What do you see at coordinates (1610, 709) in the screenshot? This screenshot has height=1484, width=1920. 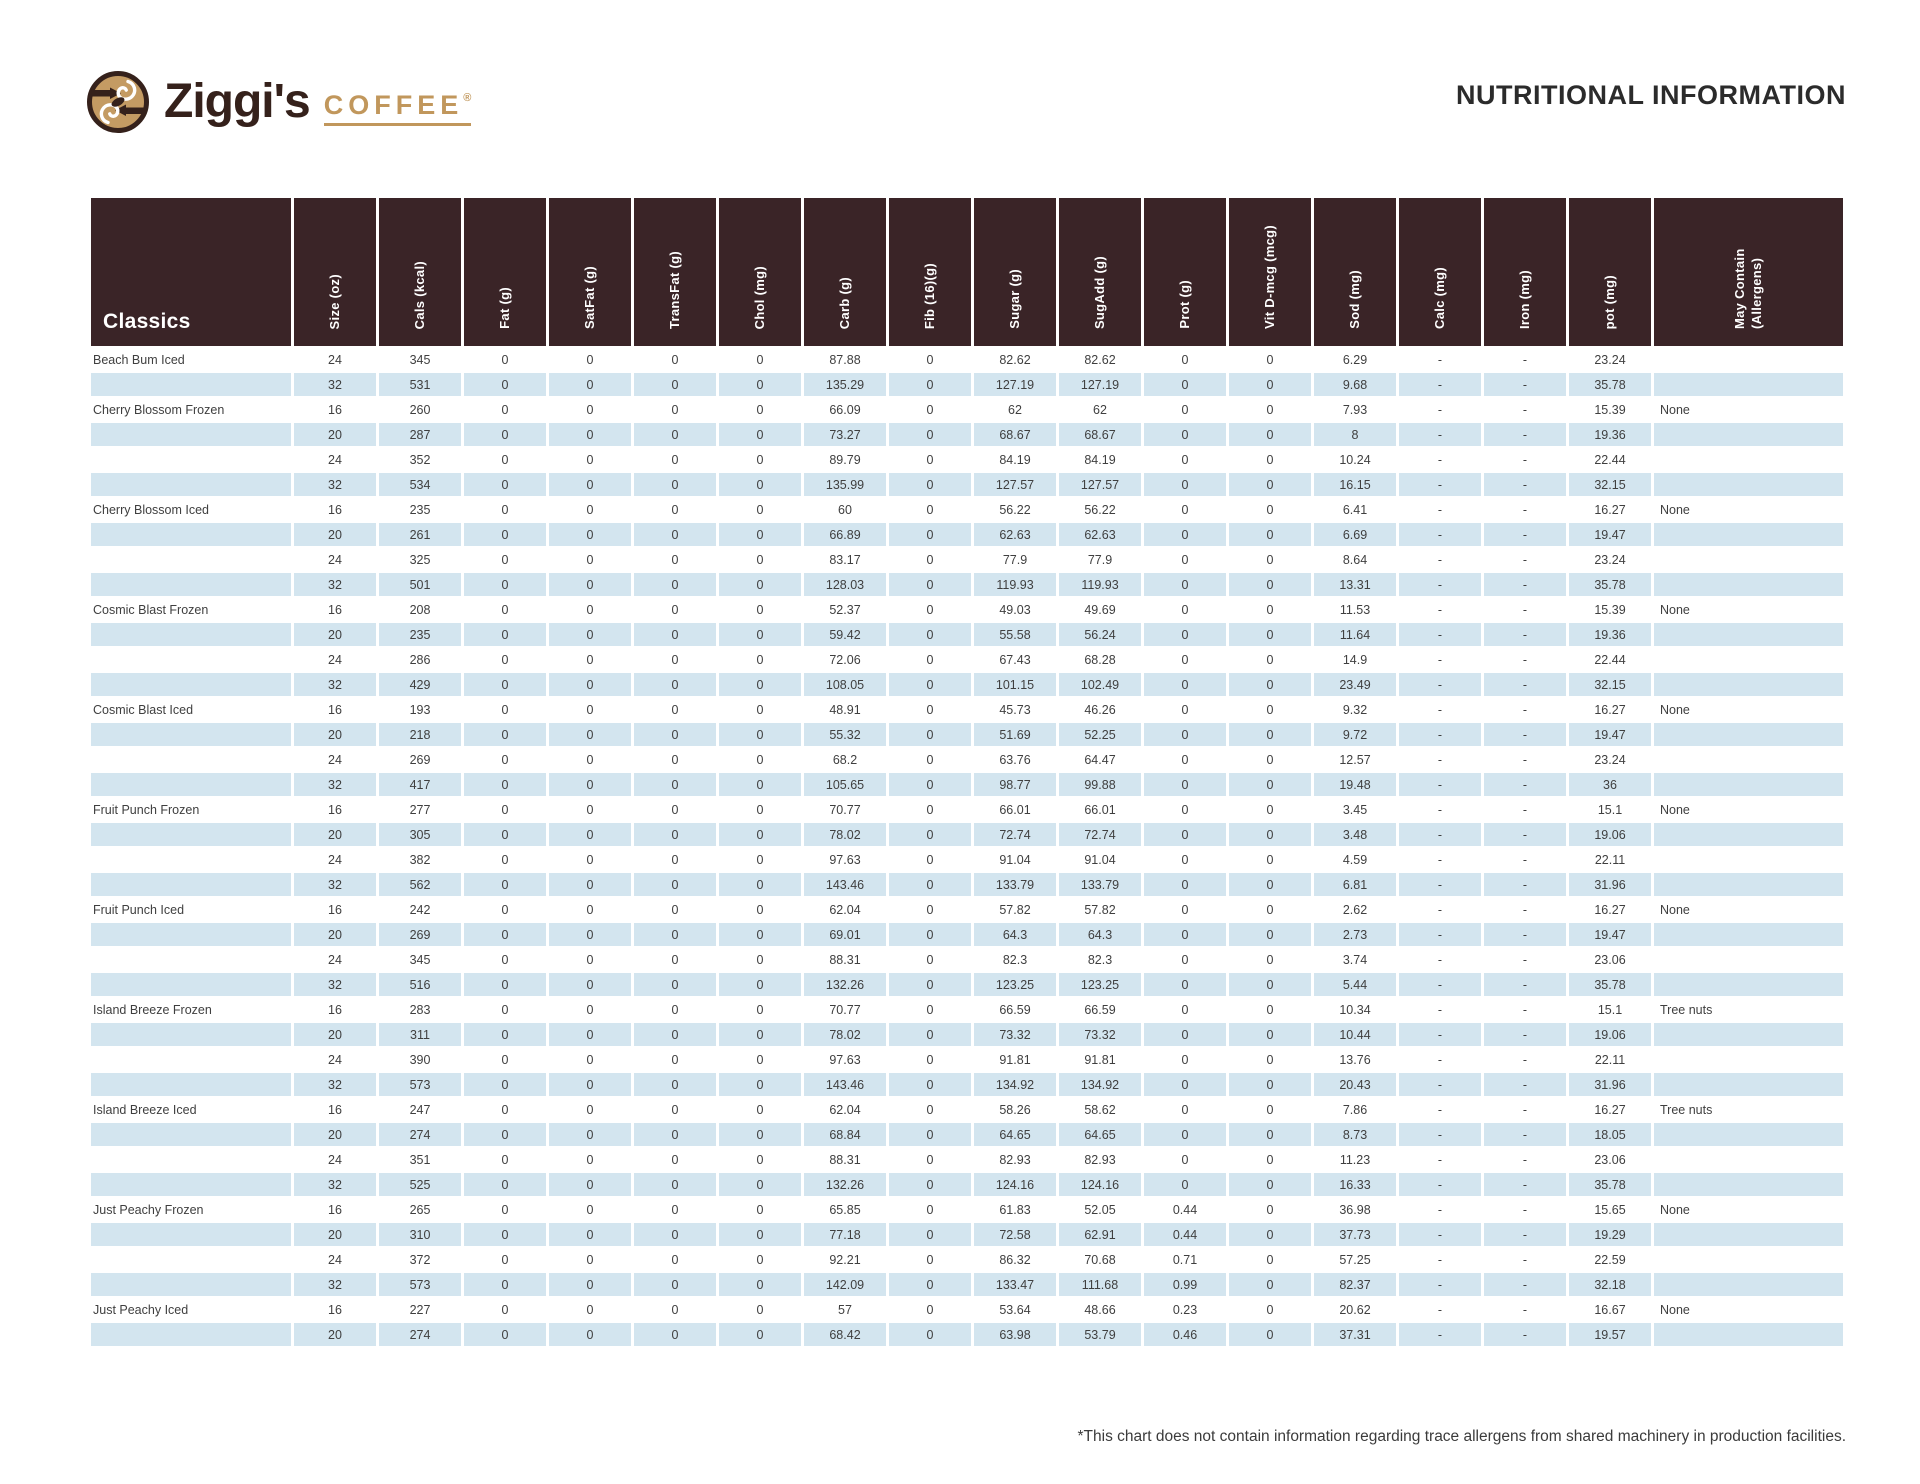 I see `value-cell: 16.27` at bounding box center [1610, 709].